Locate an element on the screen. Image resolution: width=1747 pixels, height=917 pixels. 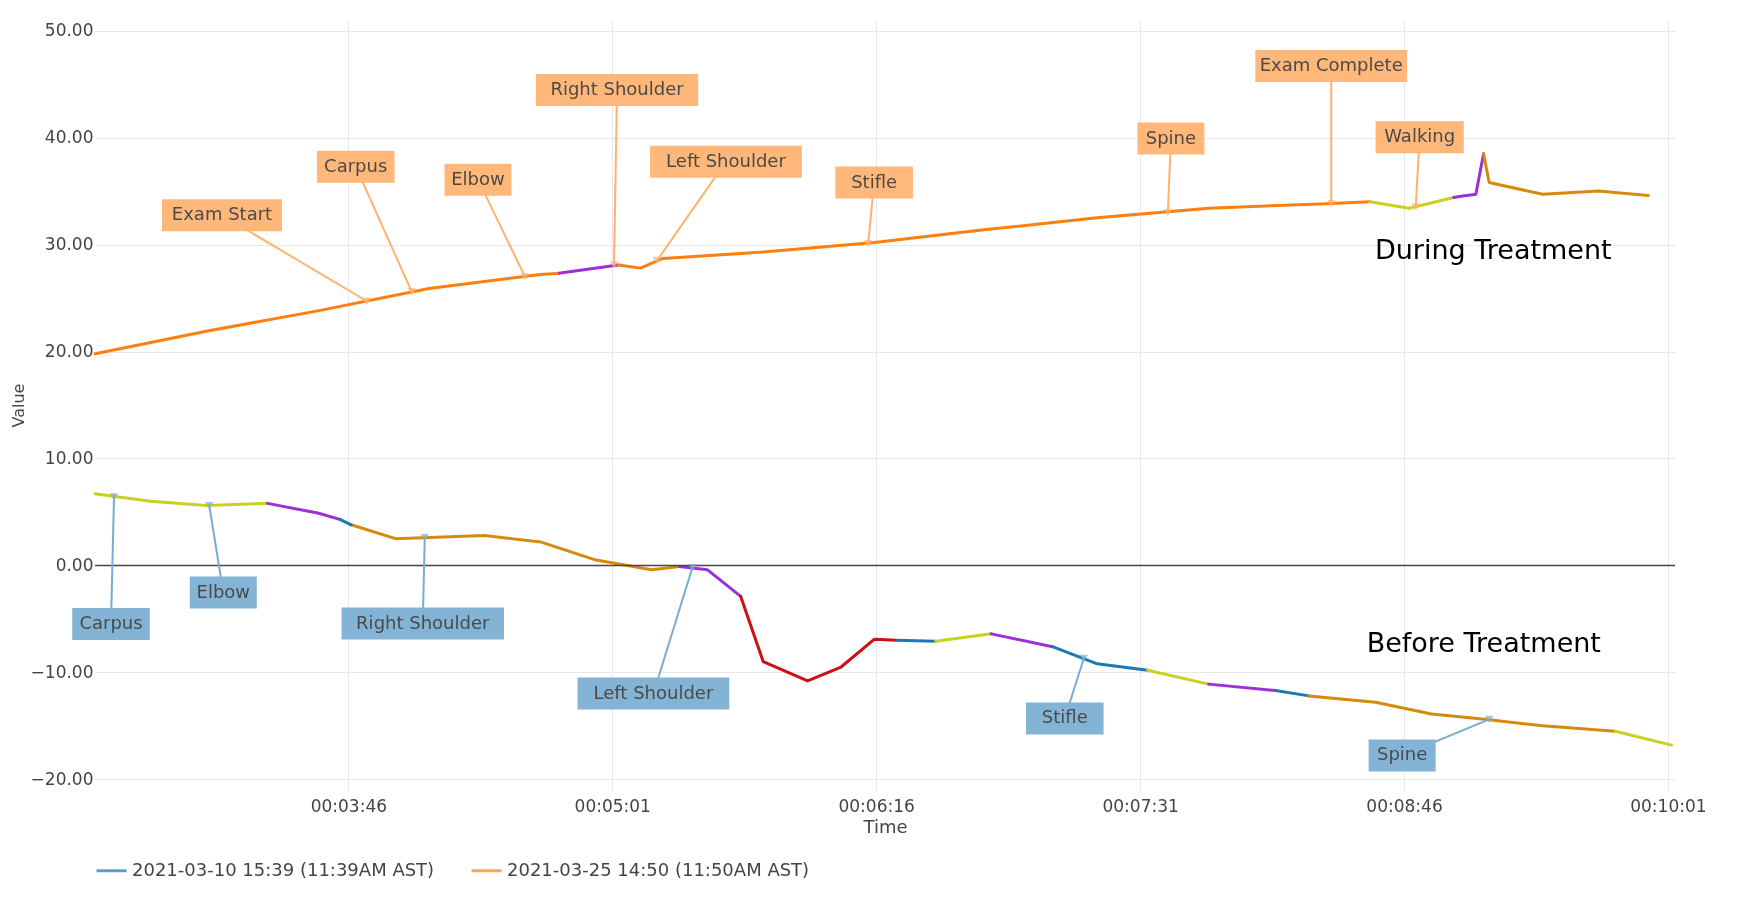
annotation: Before Treatment is located at coordinates (1483, 642).